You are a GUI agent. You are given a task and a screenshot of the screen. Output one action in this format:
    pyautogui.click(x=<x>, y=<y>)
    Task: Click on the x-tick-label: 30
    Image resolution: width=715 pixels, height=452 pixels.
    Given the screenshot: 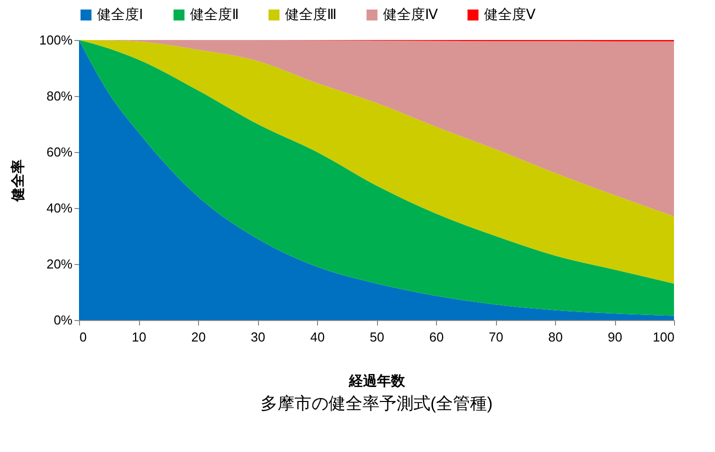 What is the action you would take?
    pyautogui.click(x=258, y=337)
    